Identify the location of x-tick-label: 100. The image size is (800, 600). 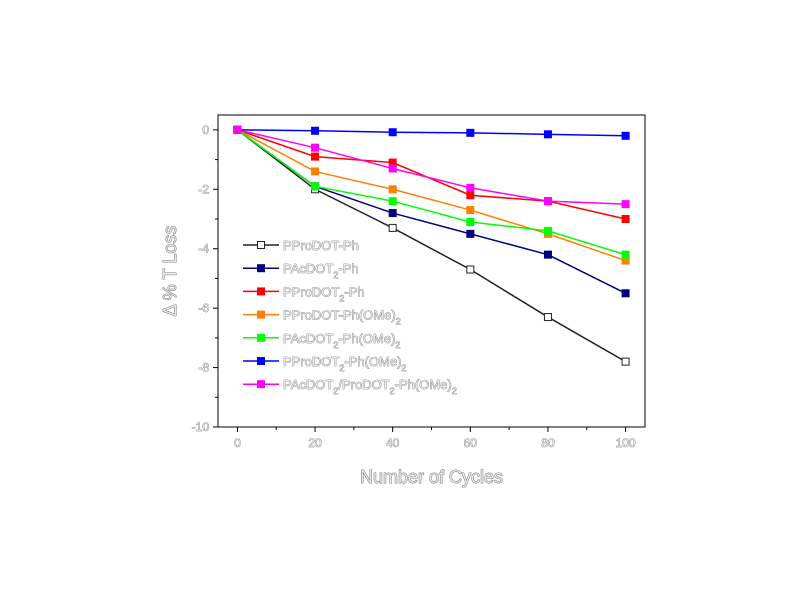
(626, 443).